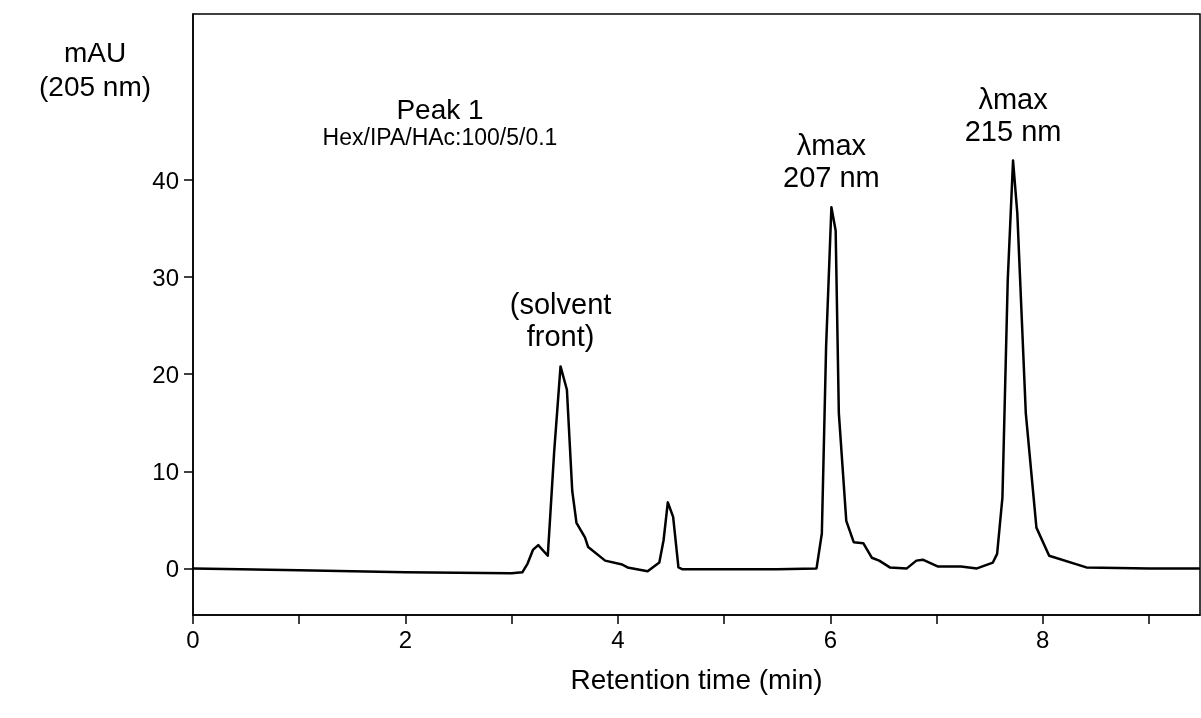 The height and width of the screenshot is (718, 1201). What do you see at coordinates (440, 136) in the screenshot?
I see `text: Hex/IPA/HAc:100/5/0.1` at bounding box center [440, 136].